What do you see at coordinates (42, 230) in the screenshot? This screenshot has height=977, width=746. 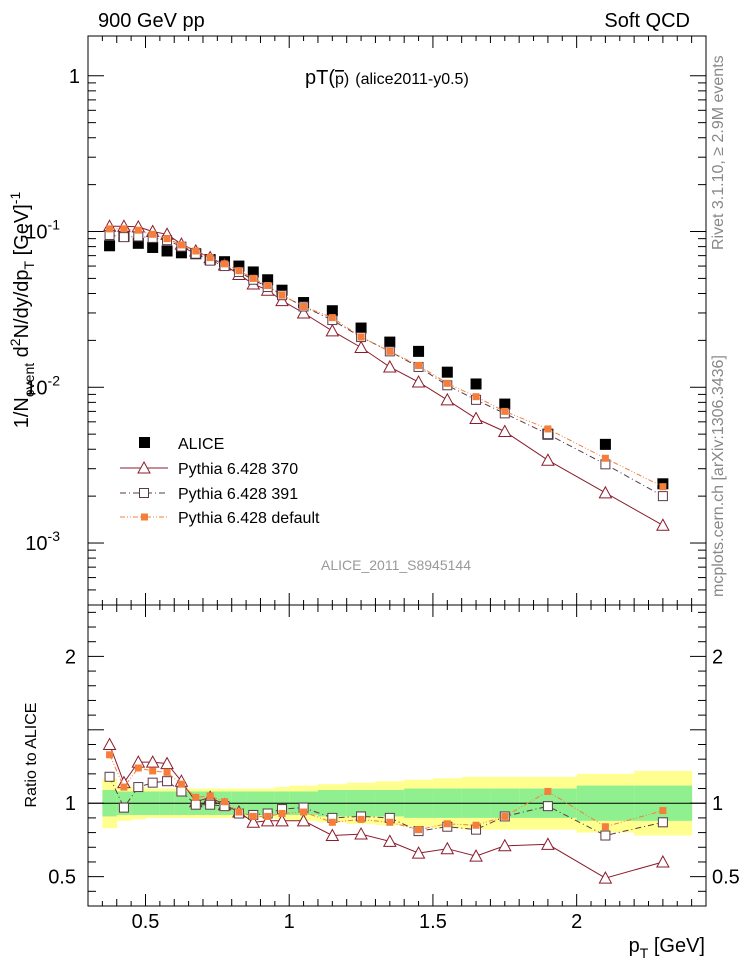 I see `main-y-tick-label: 10-1` at bounding box center [42, 230].